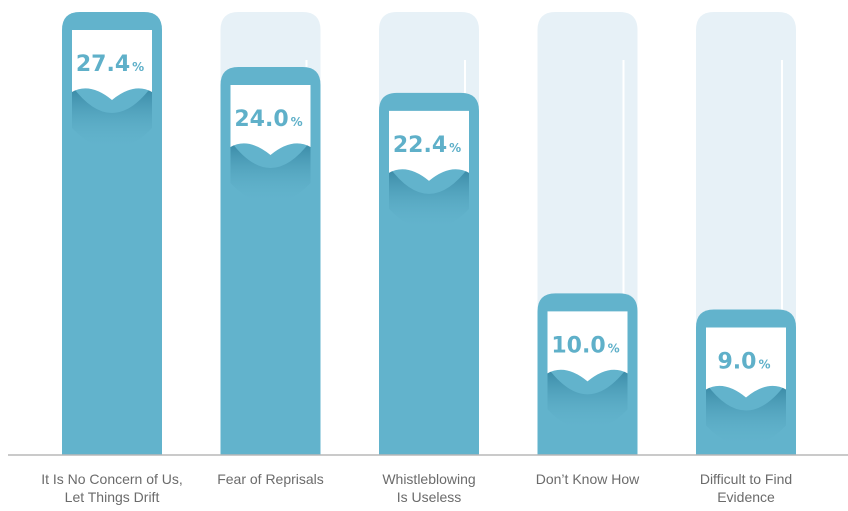 Image resolution: width=848 pixels, height=511 pixels. I want to click on category-label-line: Fear of Reprisals, so click(270, 479).